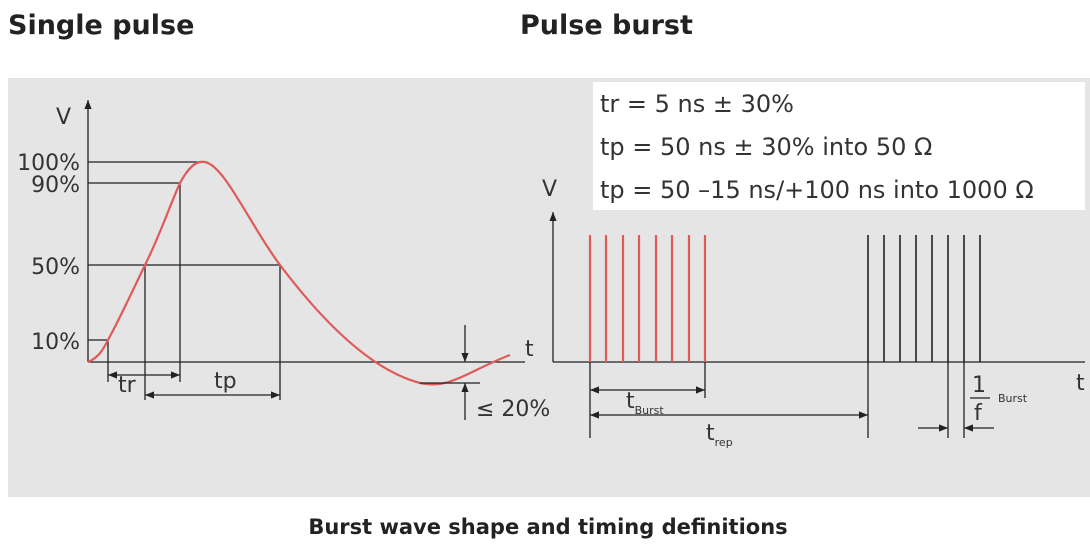 The height and width of the screenshot is (544, 1090). What do you see at coordinates (225, 381) in the screenshot?
I see `tp-label: tp` at bounding box center [225, 381].